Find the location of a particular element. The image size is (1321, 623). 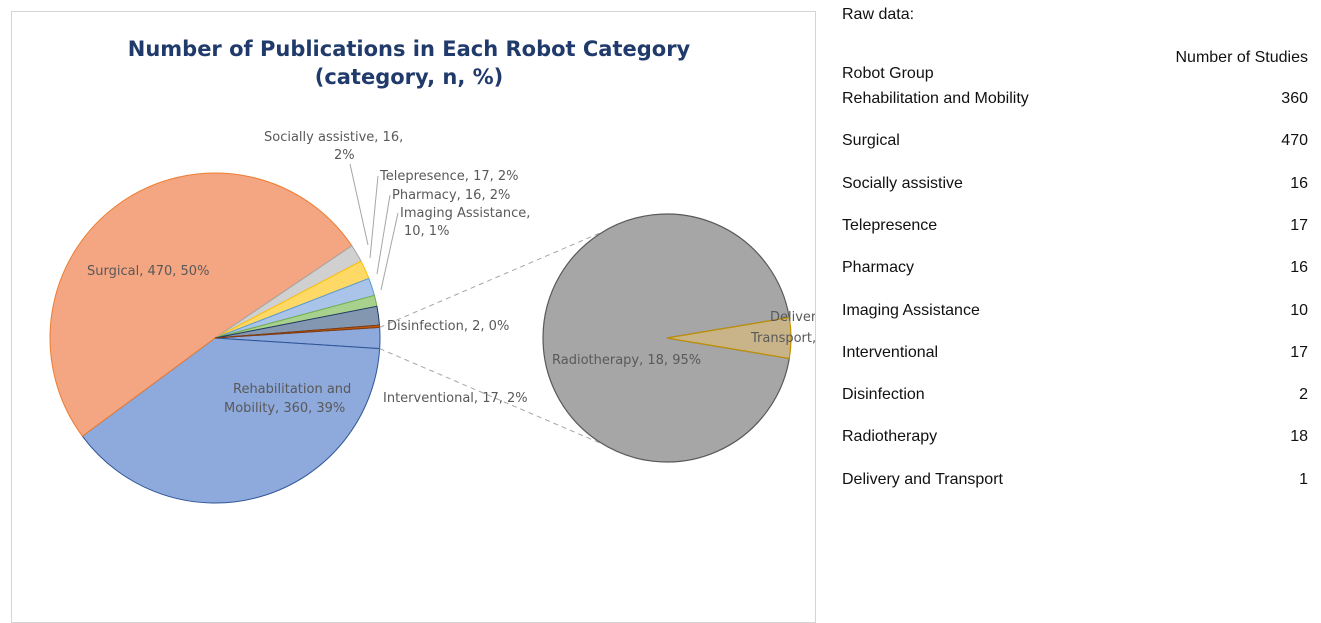

table-row: Rehabilitation and Mobility 360 is located at coordinates (1075, 101).